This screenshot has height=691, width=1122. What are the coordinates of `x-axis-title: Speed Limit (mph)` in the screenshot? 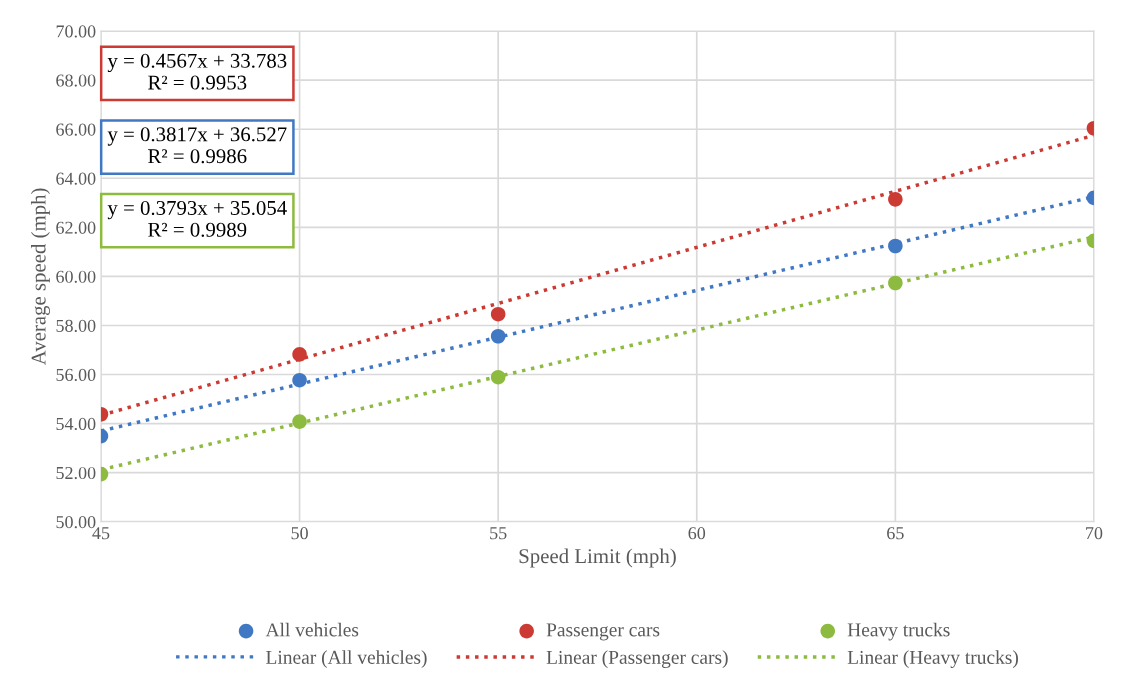 It's located at (597, 558).